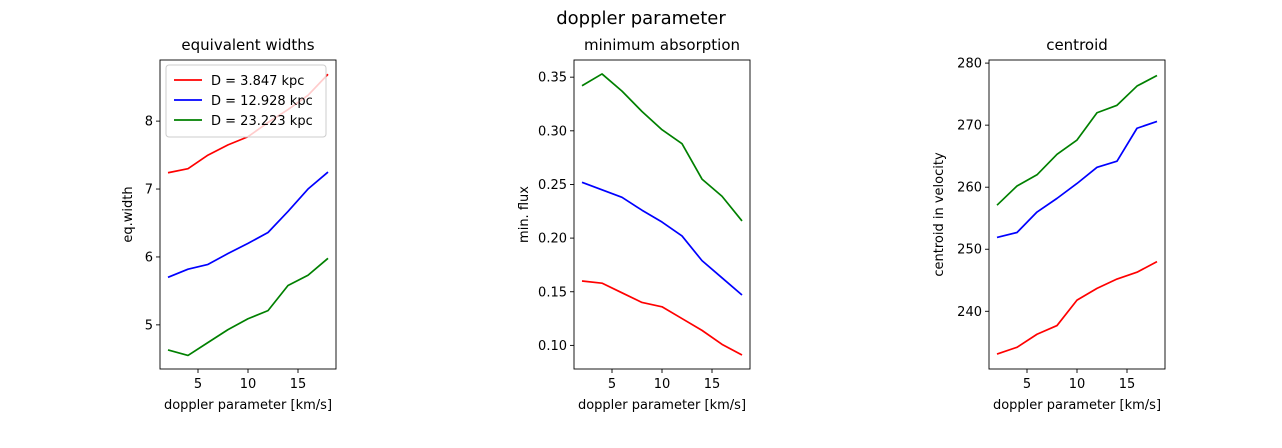 Image resolution: width=1282 pixels, height=448 pixels. I want to click on y-tick-label: 240, so click(969, 312).